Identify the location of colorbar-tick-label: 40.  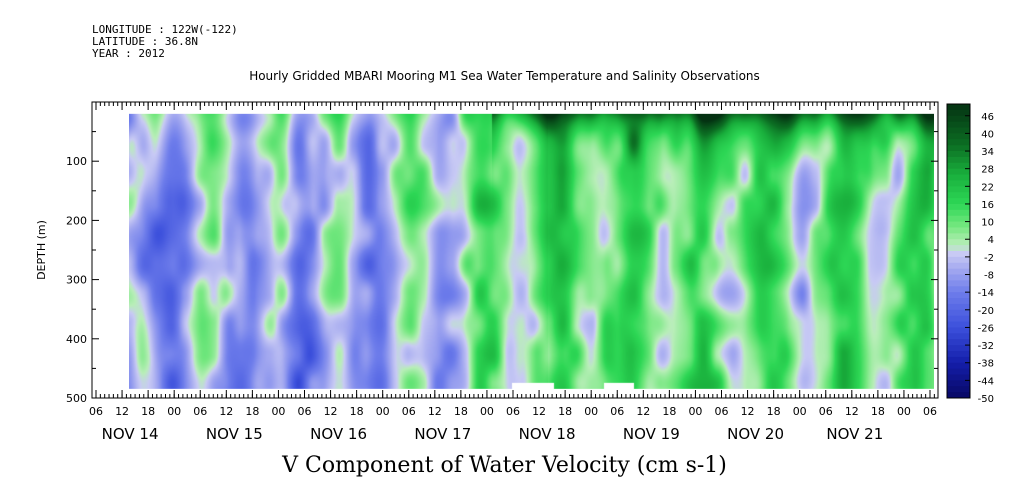
(987, 134).